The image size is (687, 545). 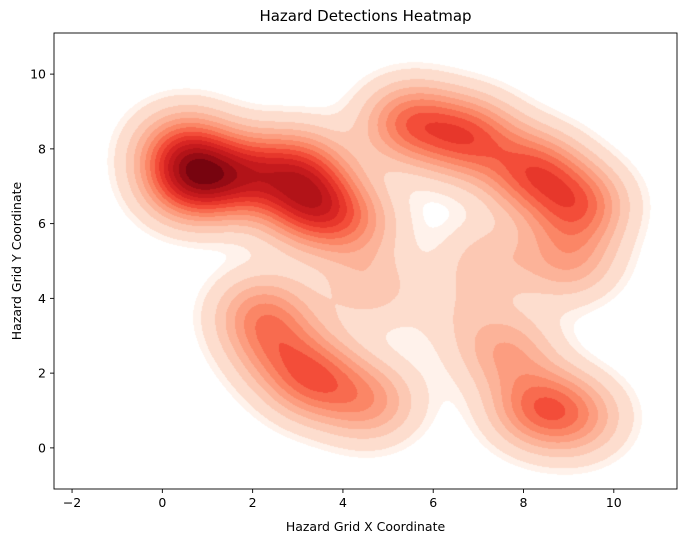 What do you see at coordinates (42, 298) in the screenshot?
I see `y-tick-label: 4` at bounding box center [42, 298].